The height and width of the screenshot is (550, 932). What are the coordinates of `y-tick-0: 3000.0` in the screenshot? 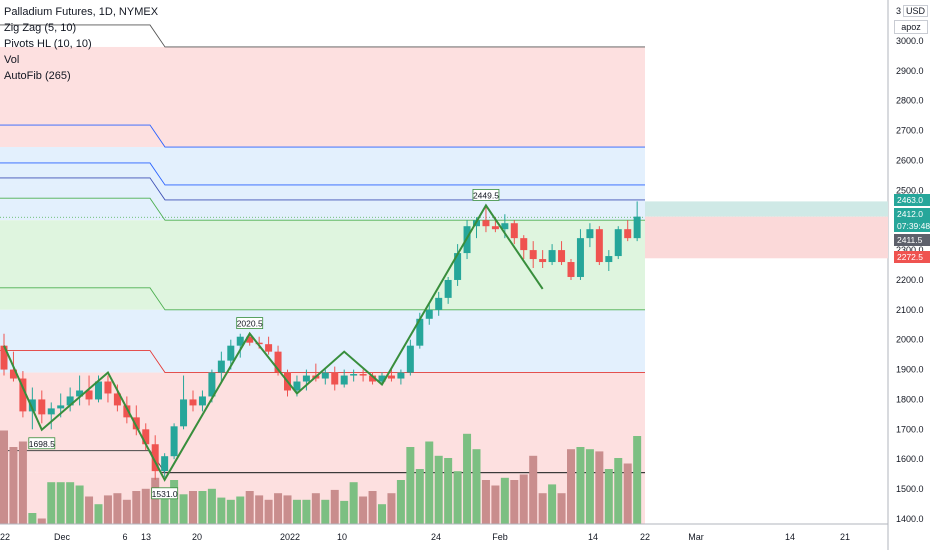 It's located at (910, 41).